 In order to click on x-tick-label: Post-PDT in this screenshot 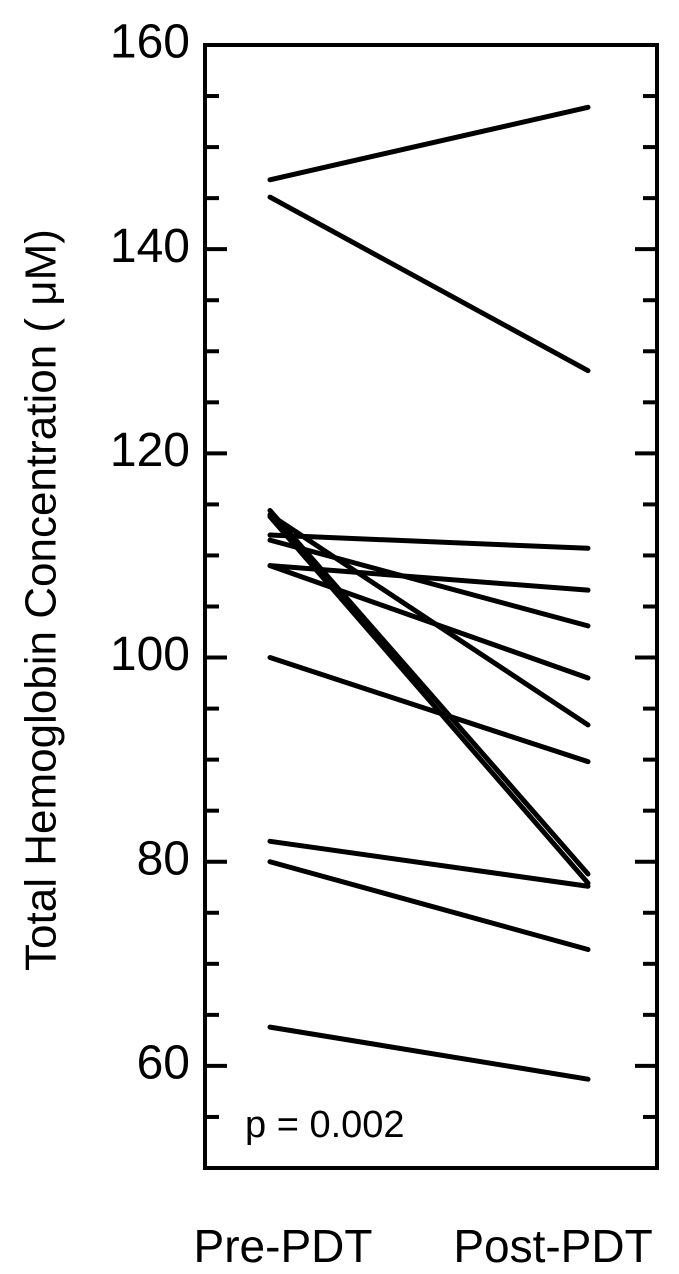, I will do `click(552, 1246)`.